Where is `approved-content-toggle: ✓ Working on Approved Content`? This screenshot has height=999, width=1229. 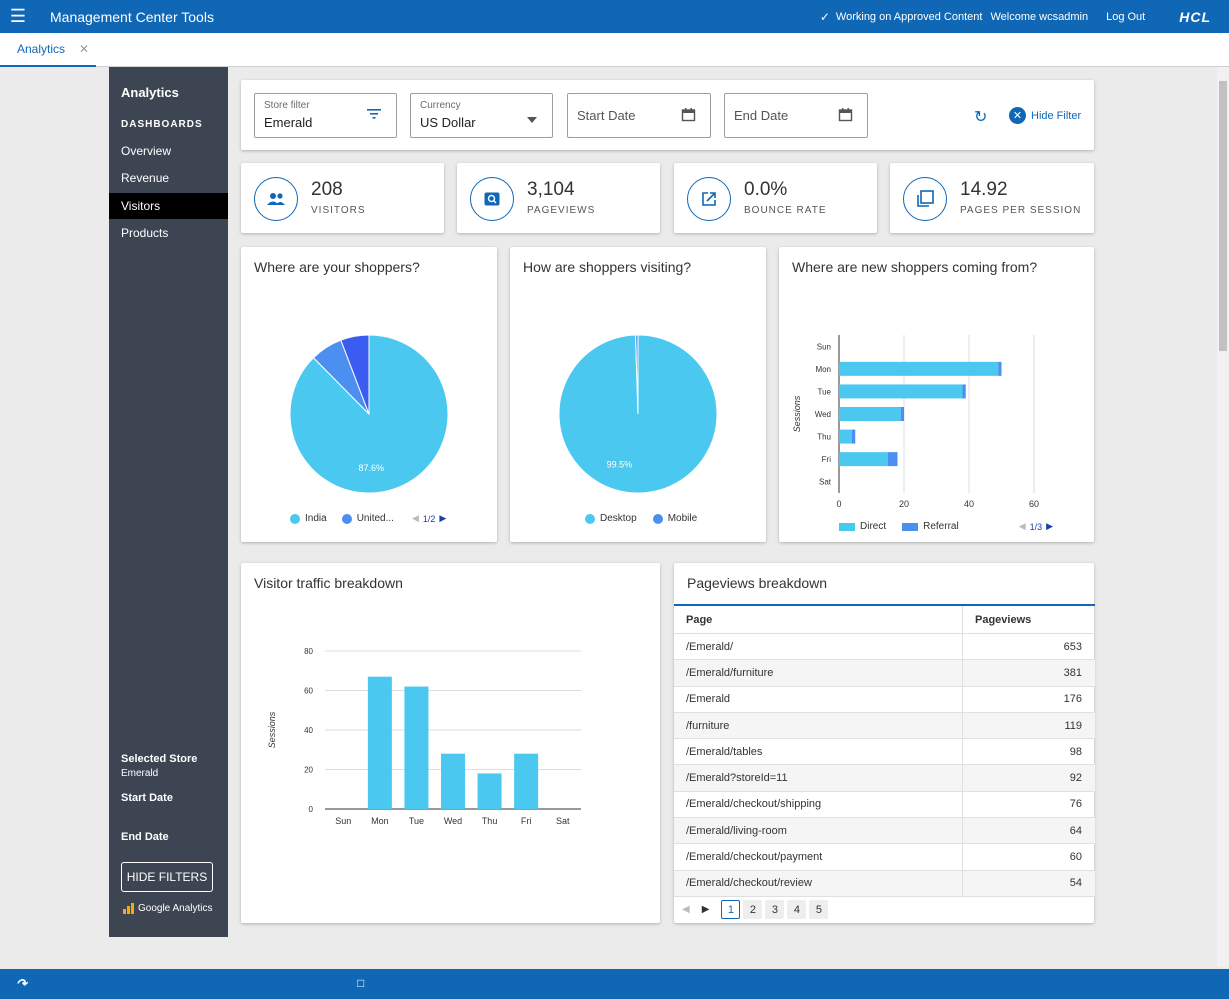 approved-content-toggle: ✓ Working on Approved Content is located at coordinates (901, 17).